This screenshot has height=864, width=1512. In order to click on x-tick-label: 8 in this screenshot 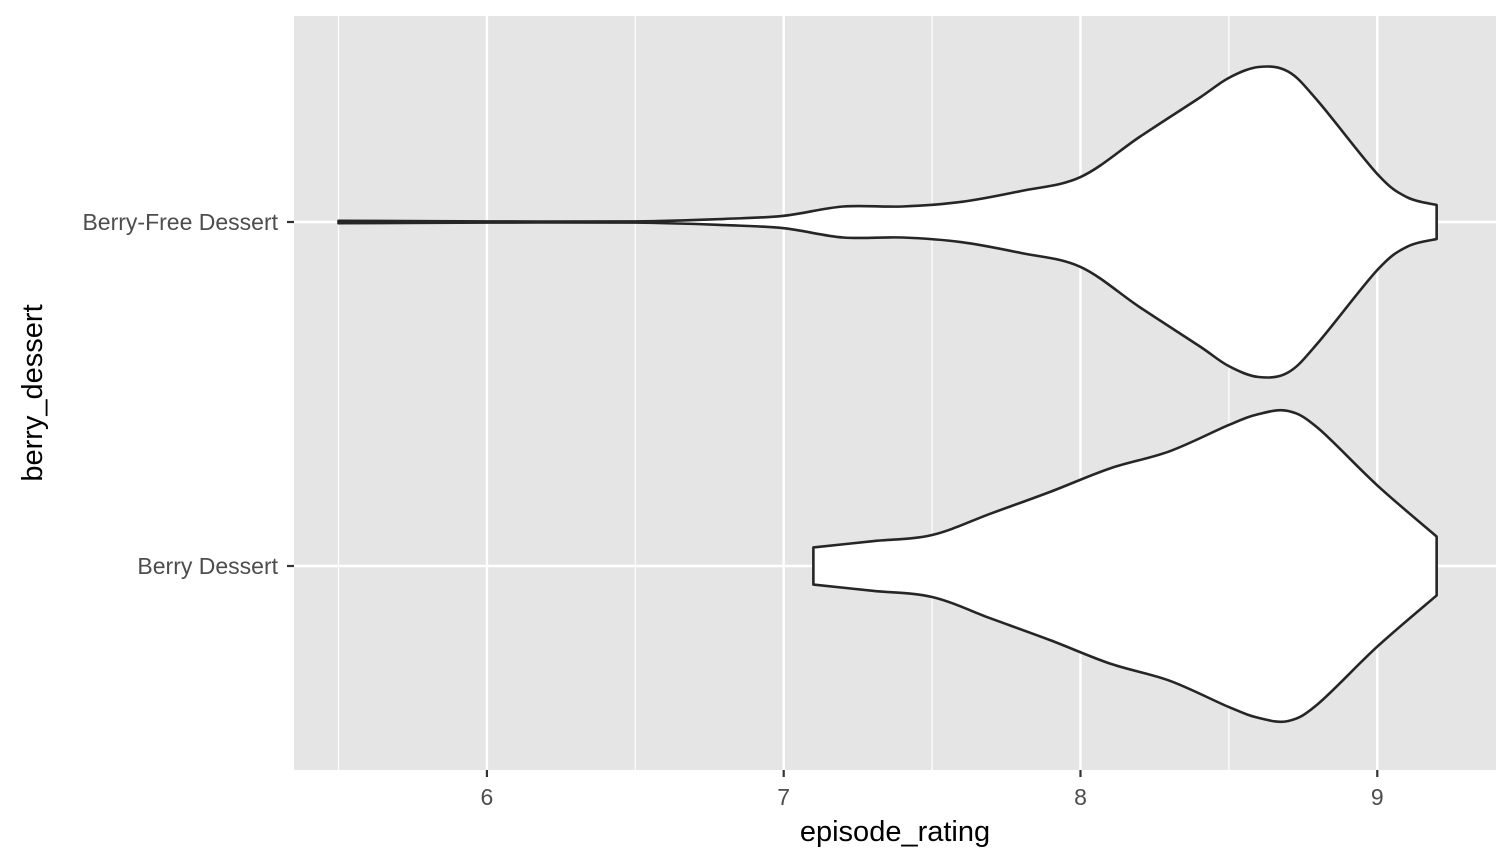, I will do `click(1080, 797)`.